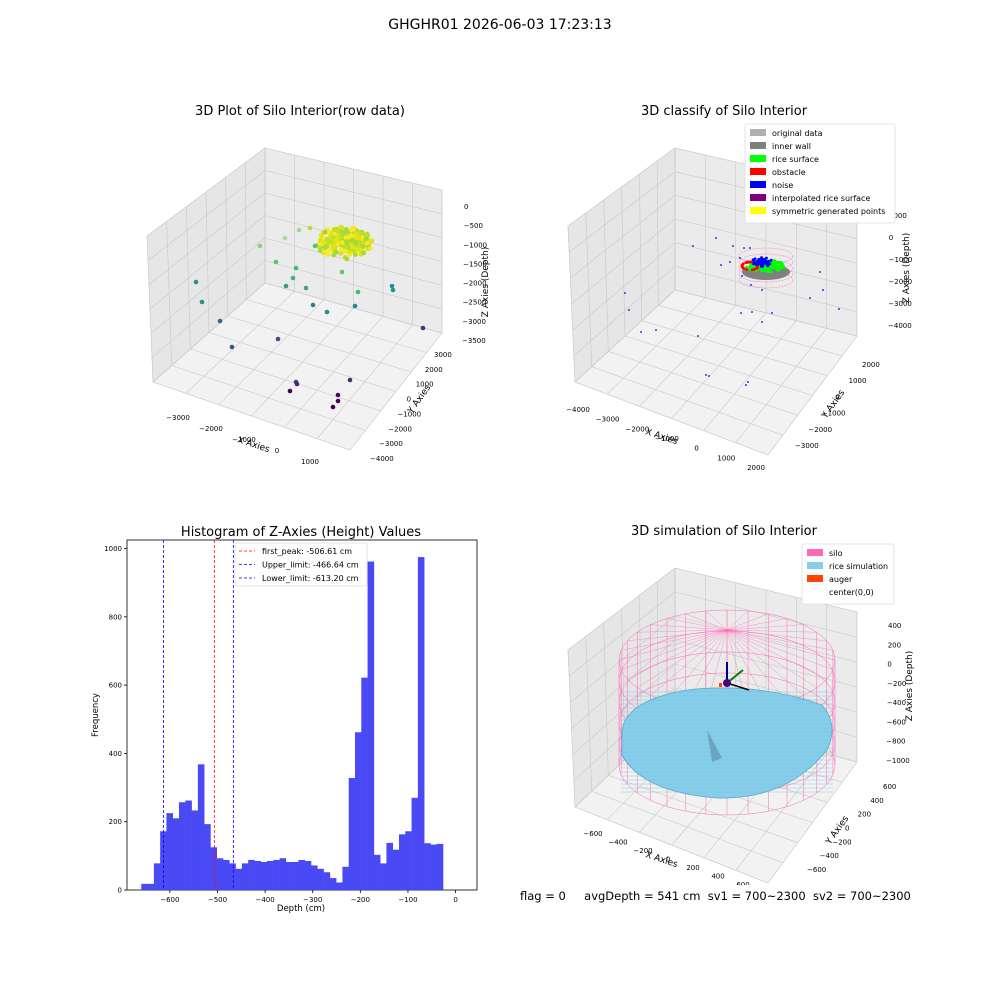 This screenshot has height=1000, width=1000. Describe the element at coordinates (837, 397) in the screenshot. I see `classify-y-tick: 0` at that location.